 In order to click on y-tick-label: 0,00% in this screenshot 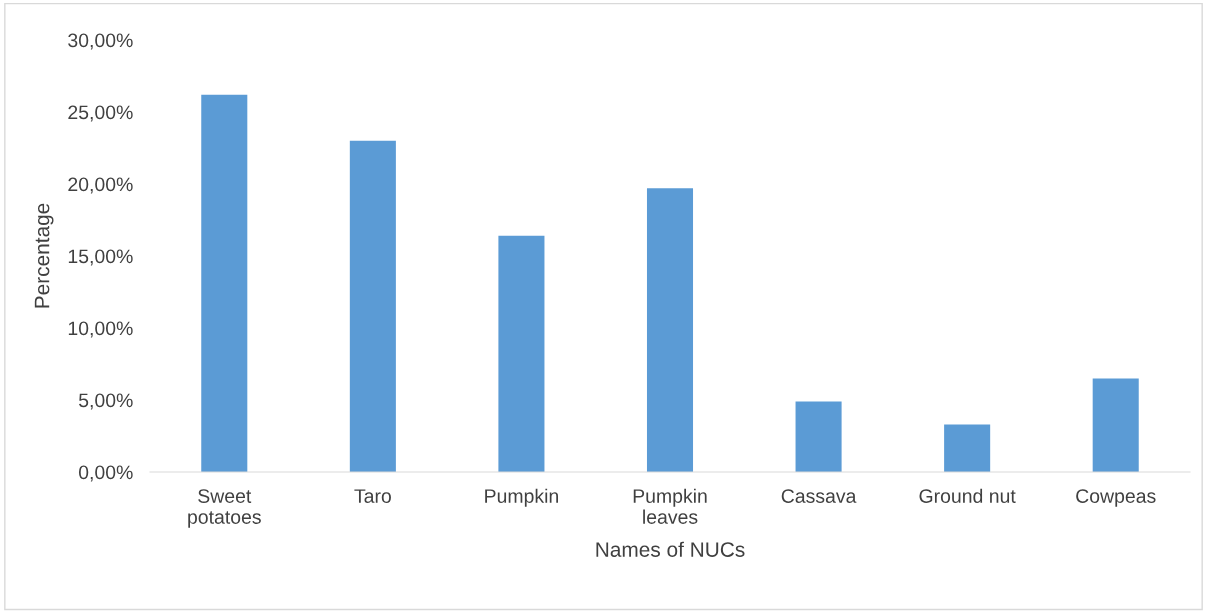, I will do `click(105, 473)`.